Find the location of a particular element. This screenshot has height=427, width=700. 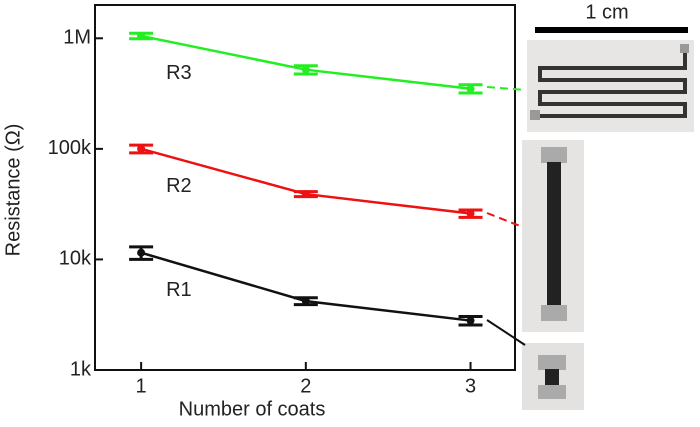

series-label: R1 is located at coordinates (179, 290).